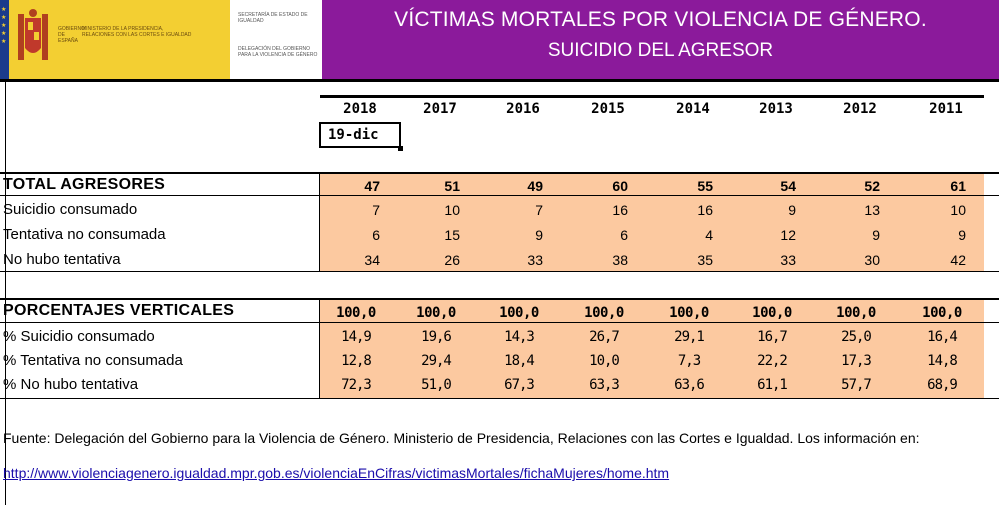  What do you see at coordinates (319, 349) in the screenshot?
I see `column-separator` at bounding box center [319, 349].